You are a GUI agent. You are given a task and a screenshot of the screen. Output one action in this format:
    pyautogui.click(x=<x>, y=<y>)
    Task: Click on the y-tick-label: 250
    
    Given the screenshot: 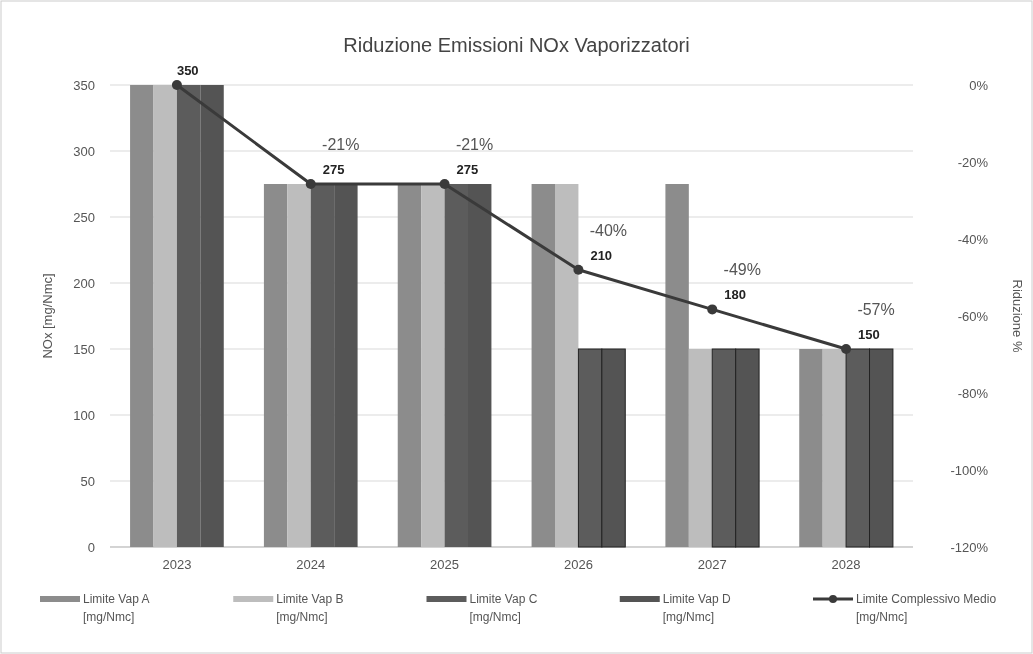 What is the action you would take?
    pyautogui.click(x=84, y=217)
    